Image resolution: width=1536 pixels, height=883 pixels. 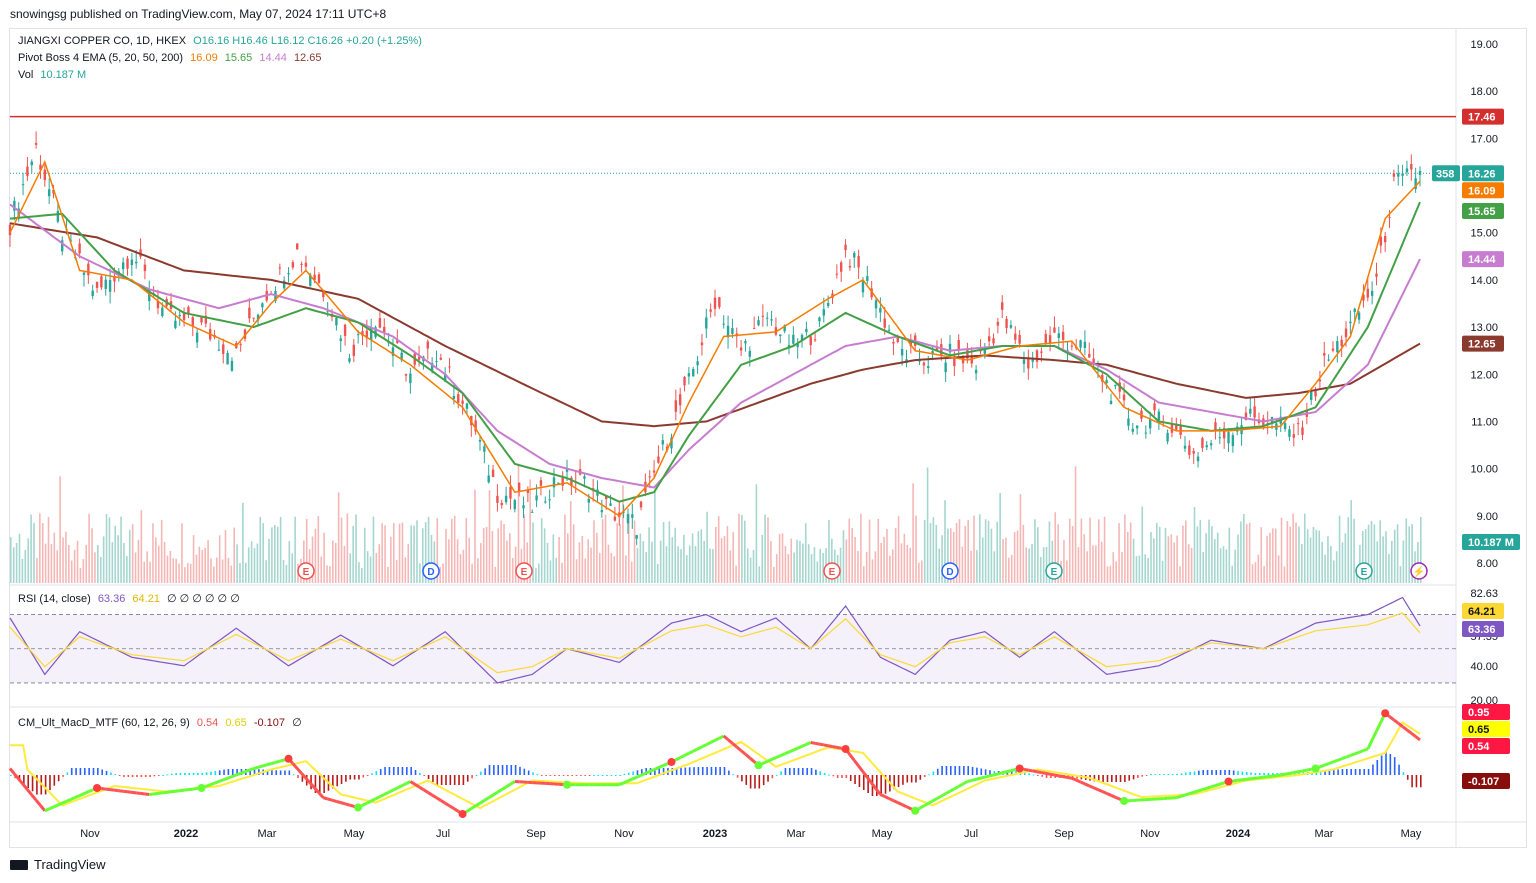 What do you see at coordinates (70, 864) in the screenshot?
I see `footer-brand: TradingView` at bounding box center [70, 864].